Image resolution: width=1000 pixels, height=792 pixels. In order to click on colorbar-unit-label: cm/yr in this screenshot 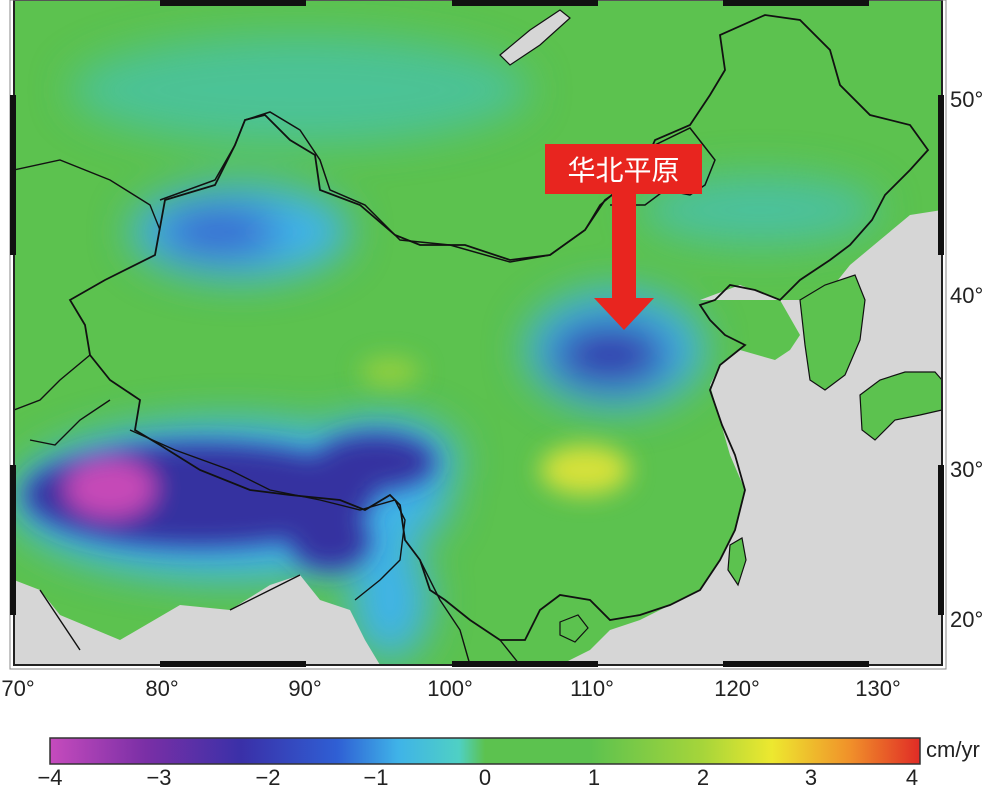, I will do `click(953, 749)`.